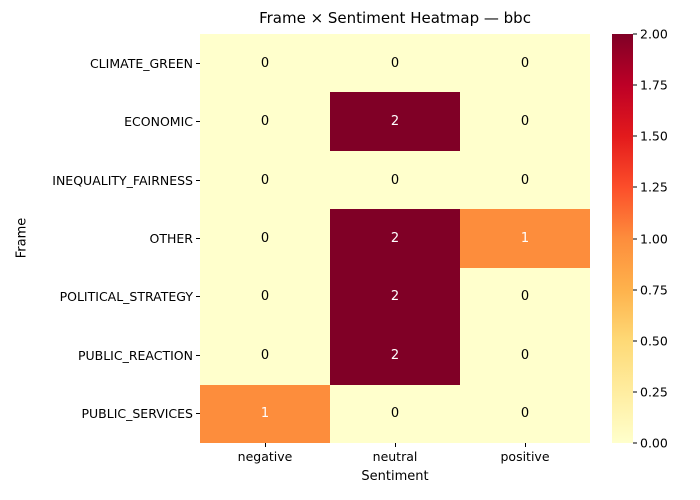  What do you see at coordinates (654, 290) in the screenshot?
I see `colorbar-tick-label: 0.75` at bounding box center [654, 290].